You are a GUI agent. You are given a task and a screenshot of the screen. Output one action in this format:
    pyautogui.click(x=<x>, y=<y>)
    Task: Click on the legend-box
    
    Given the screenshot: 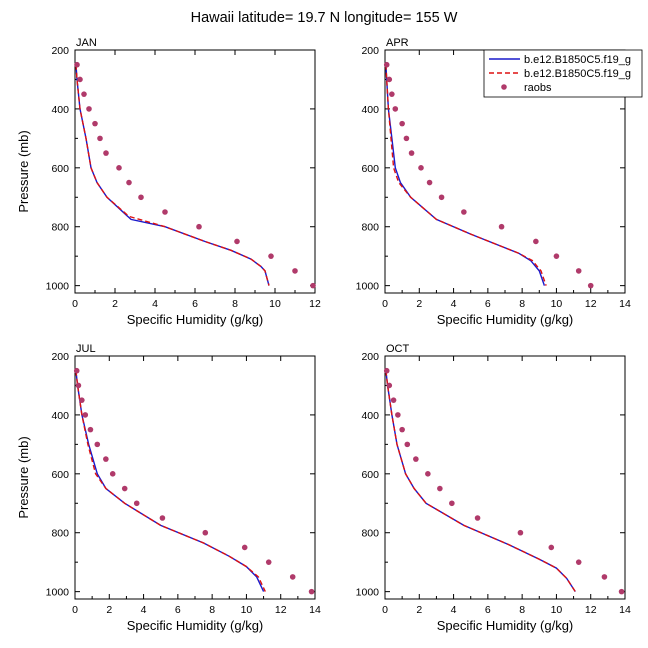 What is the action you would take?
    pyautogui.click(x=563, y=73)
    